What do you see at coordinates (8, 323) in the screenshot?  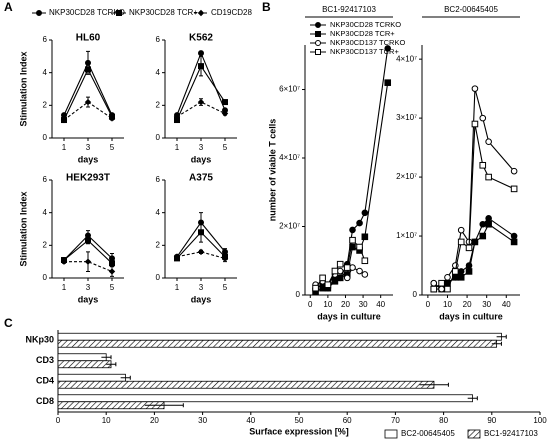 I see `panel-label: C` at bounding box center [8, 323].